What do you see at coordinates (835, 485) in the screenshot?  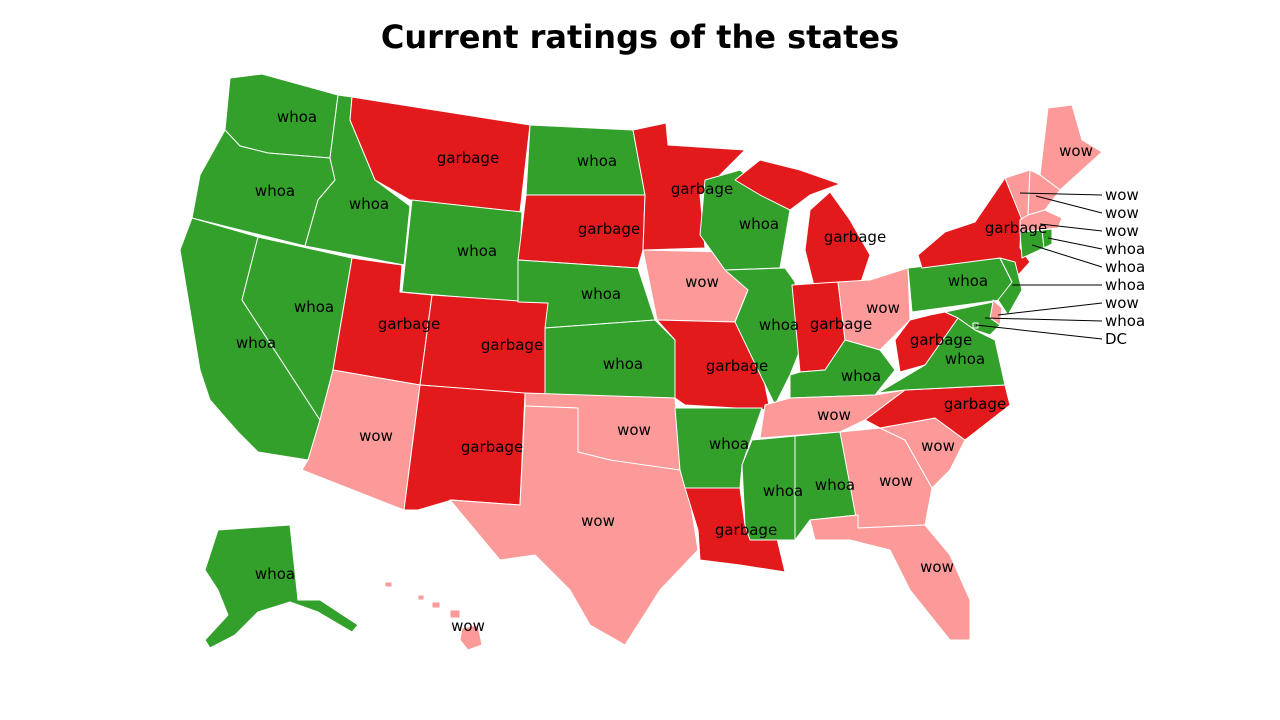 I see `label-alabama: whoa` at bounding box center [835, 485].